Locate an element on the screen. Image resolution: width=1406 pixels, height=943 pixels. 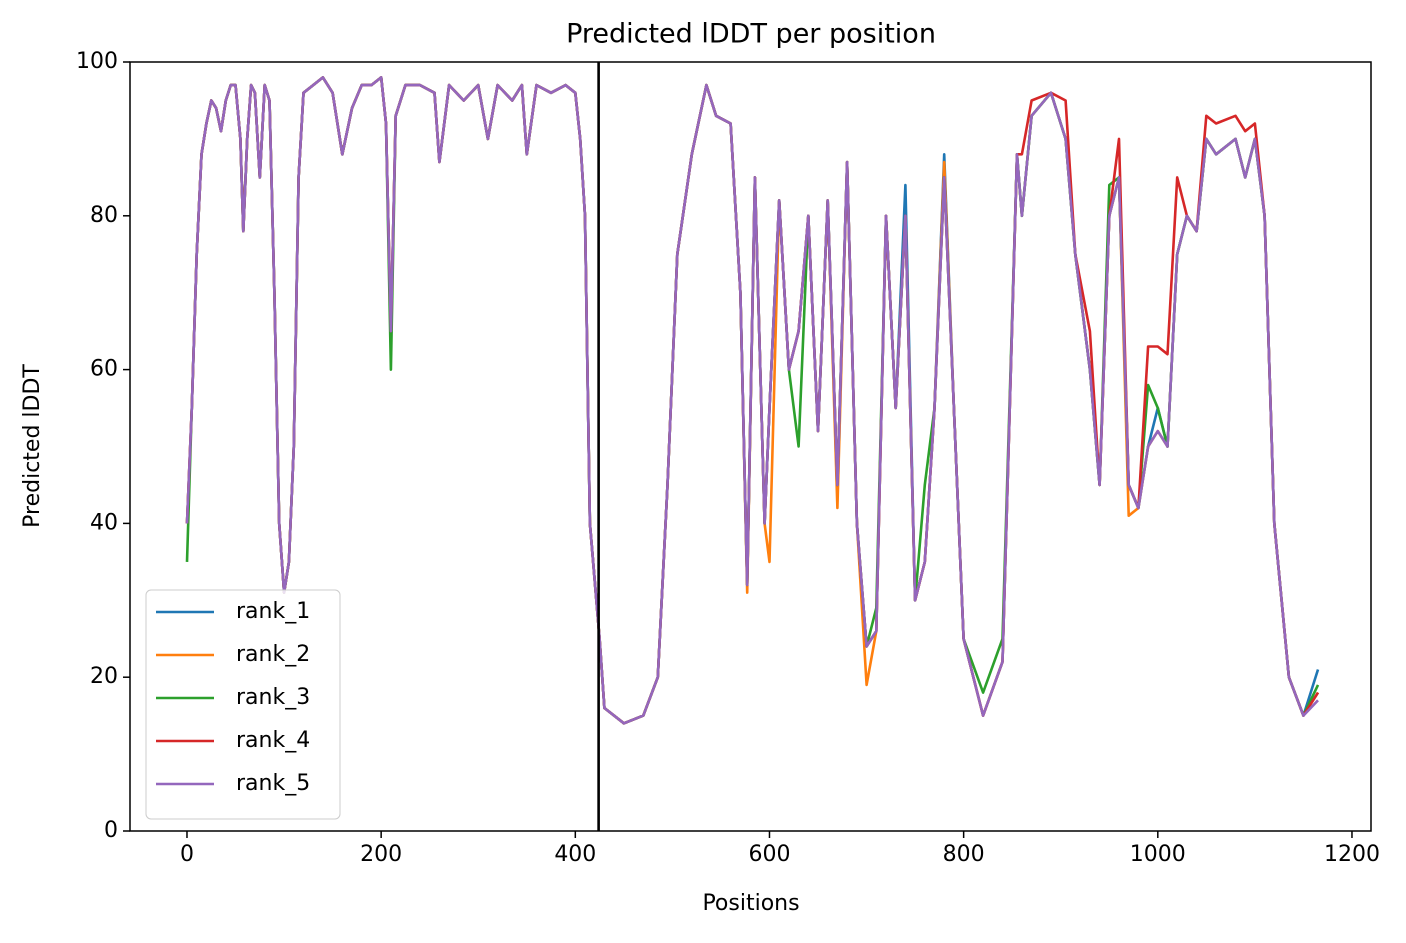
x-tick-label: 400 is located at coordinates (575, 854).